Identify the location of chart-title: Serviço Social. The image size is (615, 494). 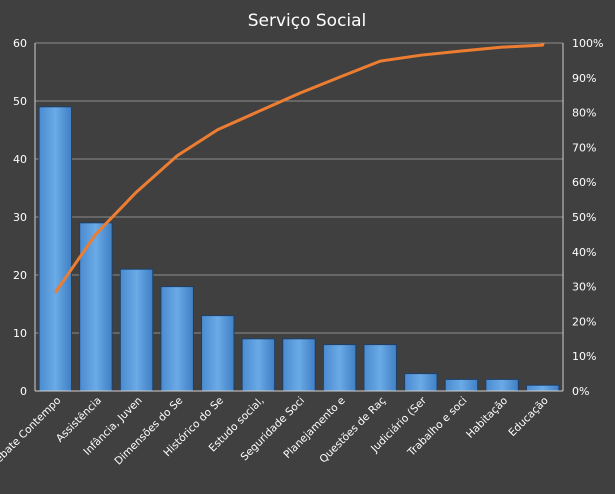
(307, 21).